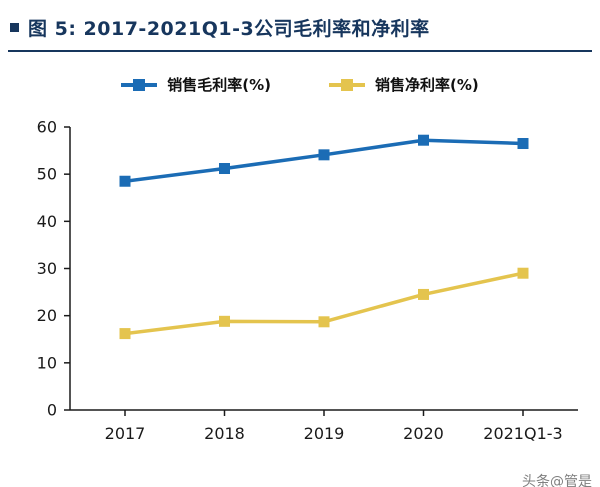 The image size is (600, 487). What do you see at coordinates (52, 410) in the screenshot?
I see `y-tick-label: 0` at bounding box center [52, 410].